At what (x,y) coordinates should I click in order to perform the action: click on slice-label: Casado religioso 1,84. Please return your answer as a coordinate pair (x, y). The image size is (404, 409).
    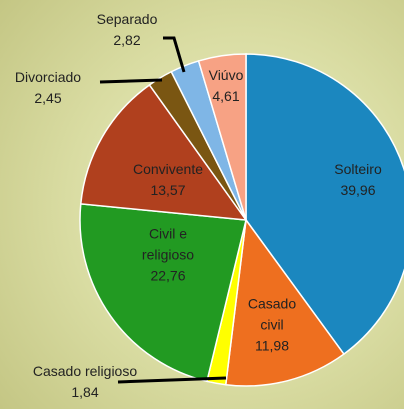
    Looking at the image, I should click on (85, 382).